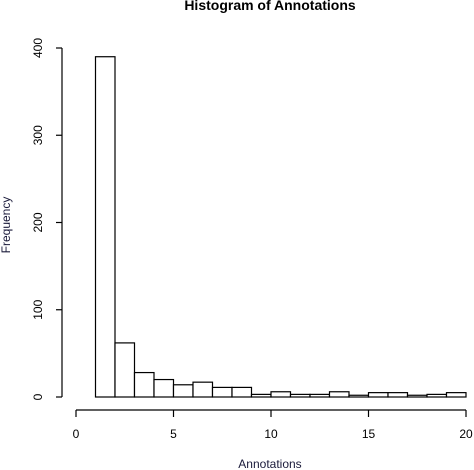  What do you see at coordinates (38, 48) in the screenshot?
I see `y-tick-label: 400` at bounding box center [38, 48].